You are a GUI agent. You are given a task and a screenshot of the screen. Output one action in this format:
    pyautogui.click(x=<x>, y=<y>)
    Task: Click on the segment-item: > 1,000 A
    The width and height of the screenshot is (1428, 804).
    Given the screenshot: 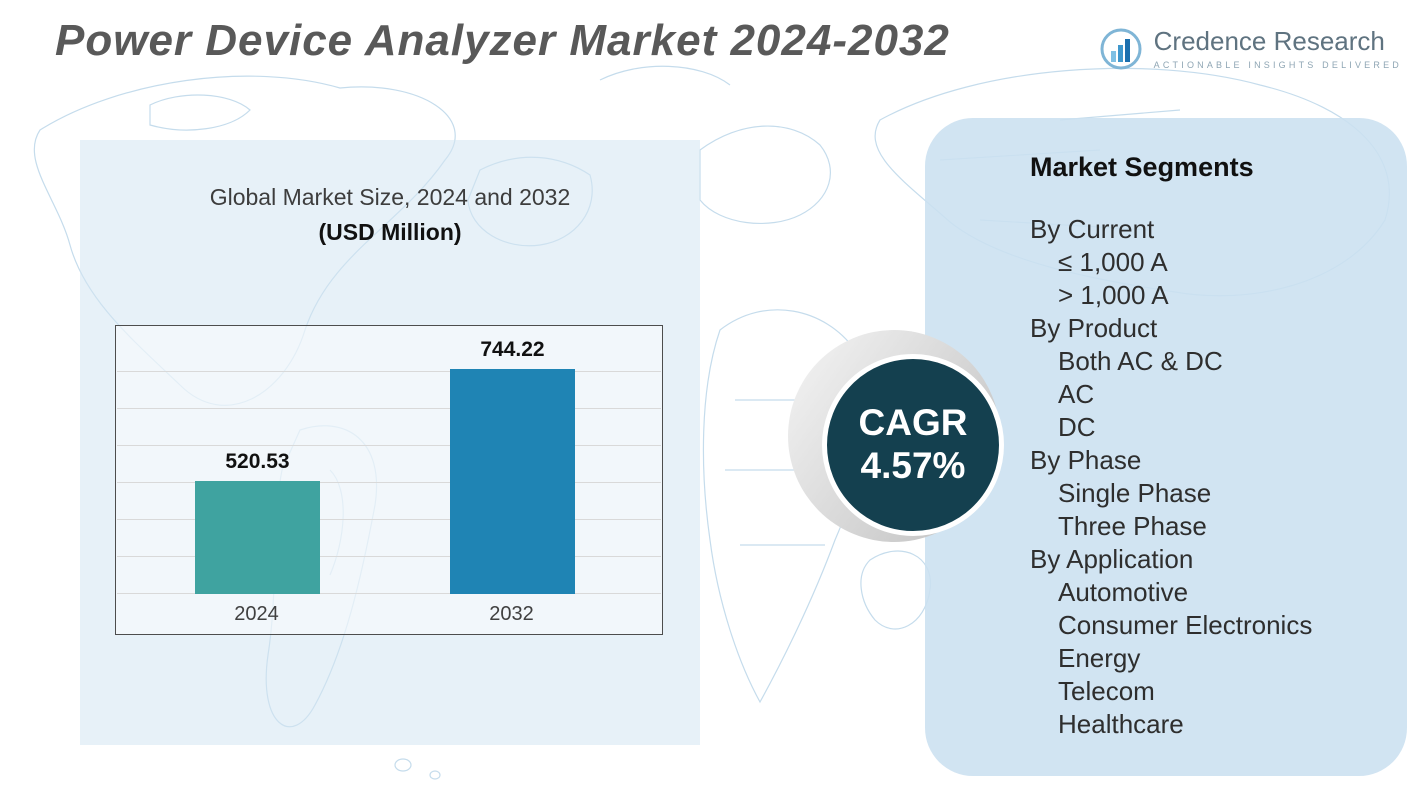 What is the action you would take?
    pyautogui.click(x=1113, y=295)
    